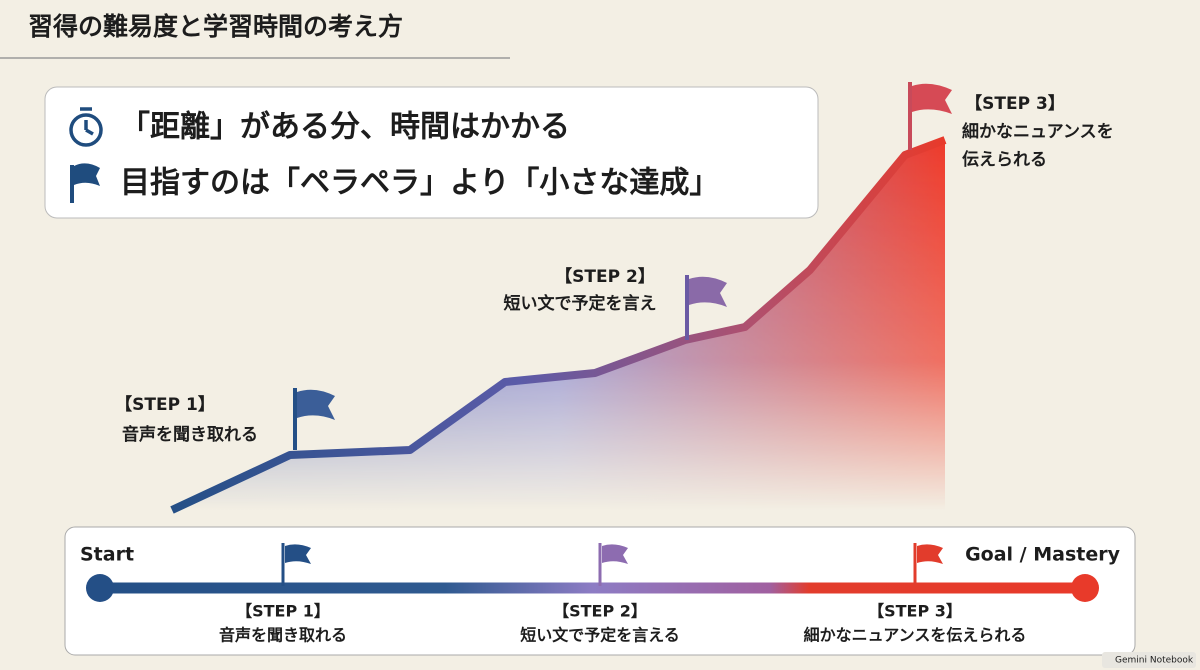 The image size is (1200, 670). Describe the element at coordinates (85, 183) in the screenshot. I see `flag-icon` at that location.